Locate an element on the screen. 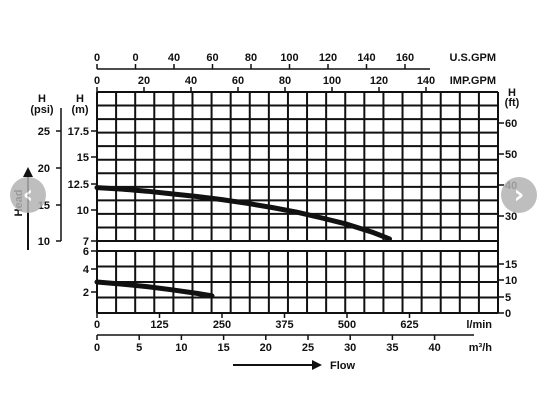  ft-axis-tick-label: 0 is located at coordinates (508, 314).